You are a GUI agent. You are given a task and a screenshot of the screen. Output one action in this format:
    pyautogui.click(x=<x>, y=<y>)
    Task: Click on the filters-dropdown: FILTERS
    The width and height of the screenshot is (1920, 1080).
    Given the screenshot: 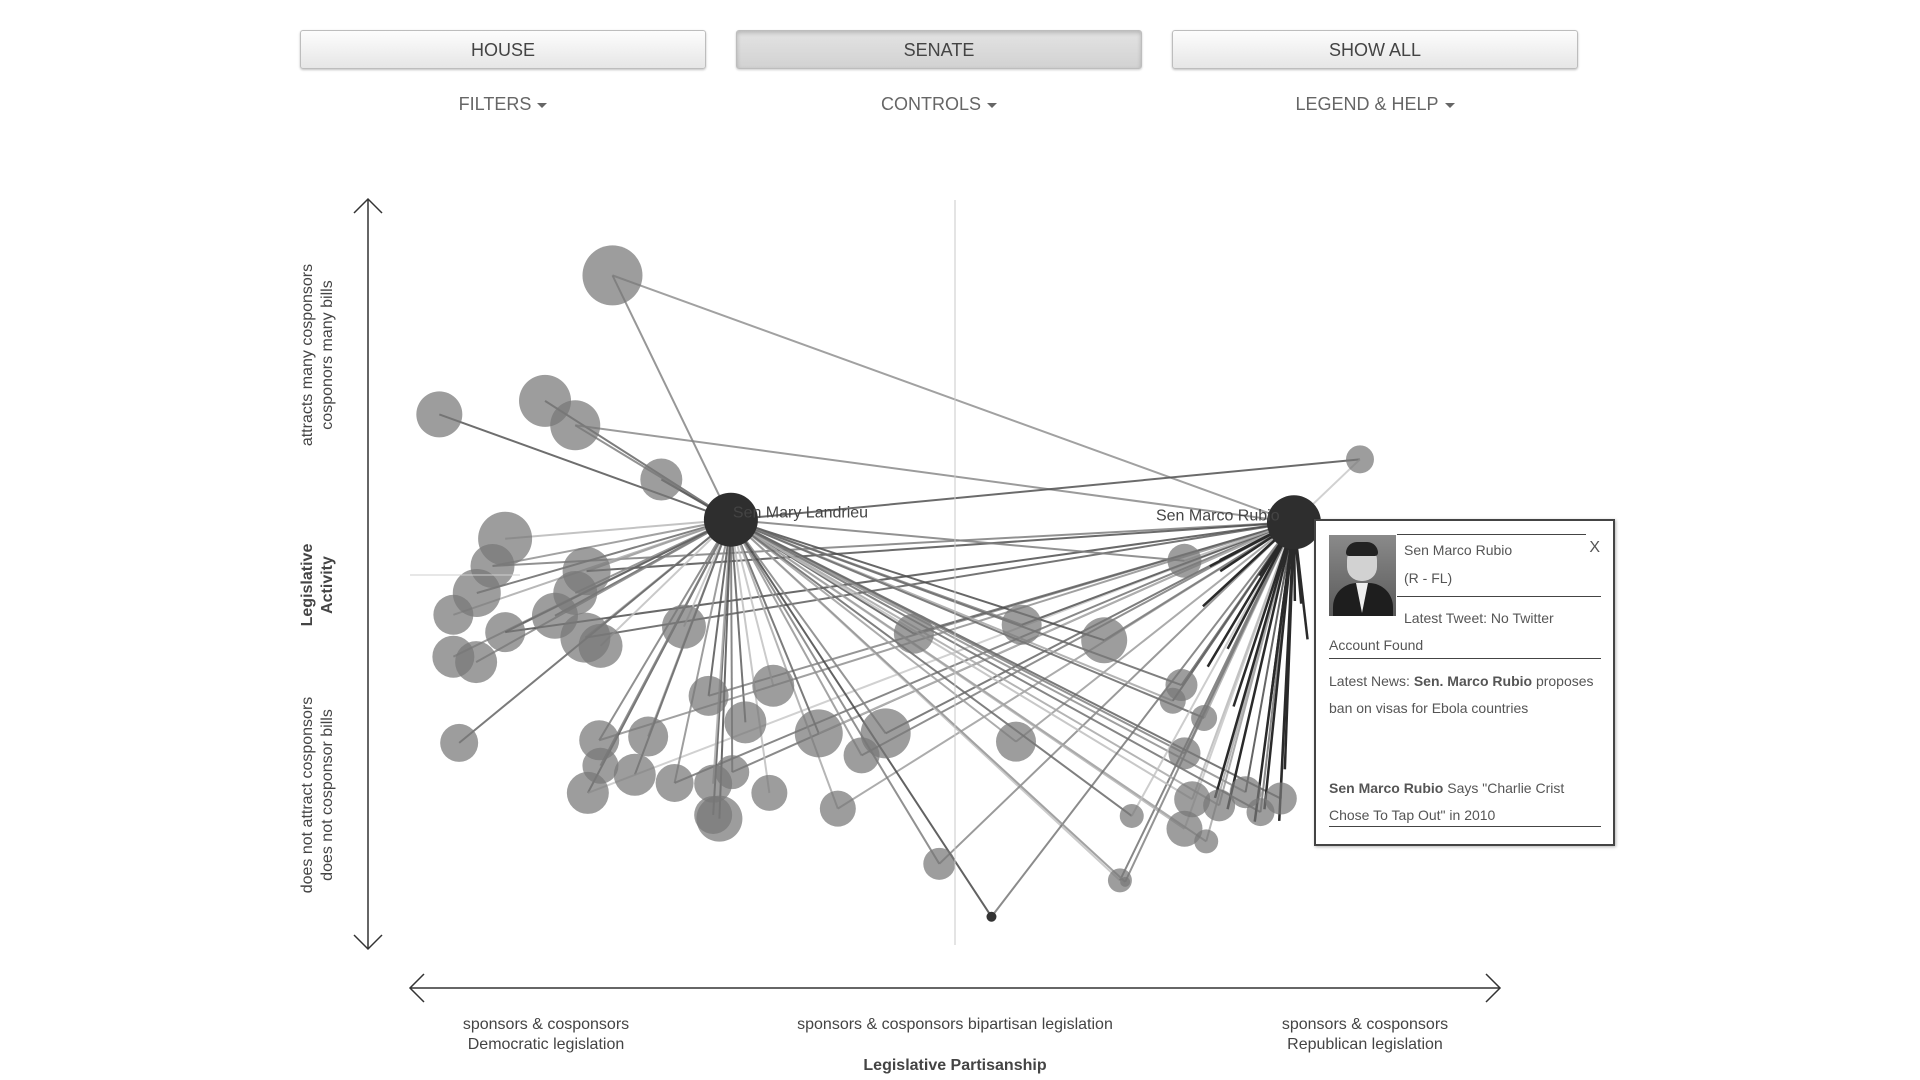 What is the action you would take?
    pyautogui.click(x=503, y=104)
    